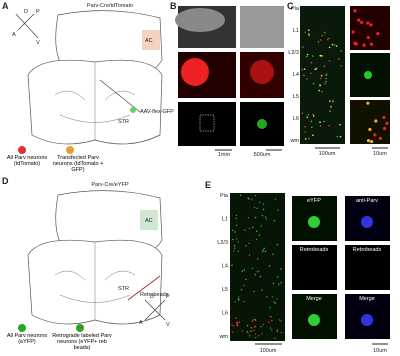  Describe the element at coordinates (314, 201) in the screenshot. I see `panel-label: eYFP` at that location.